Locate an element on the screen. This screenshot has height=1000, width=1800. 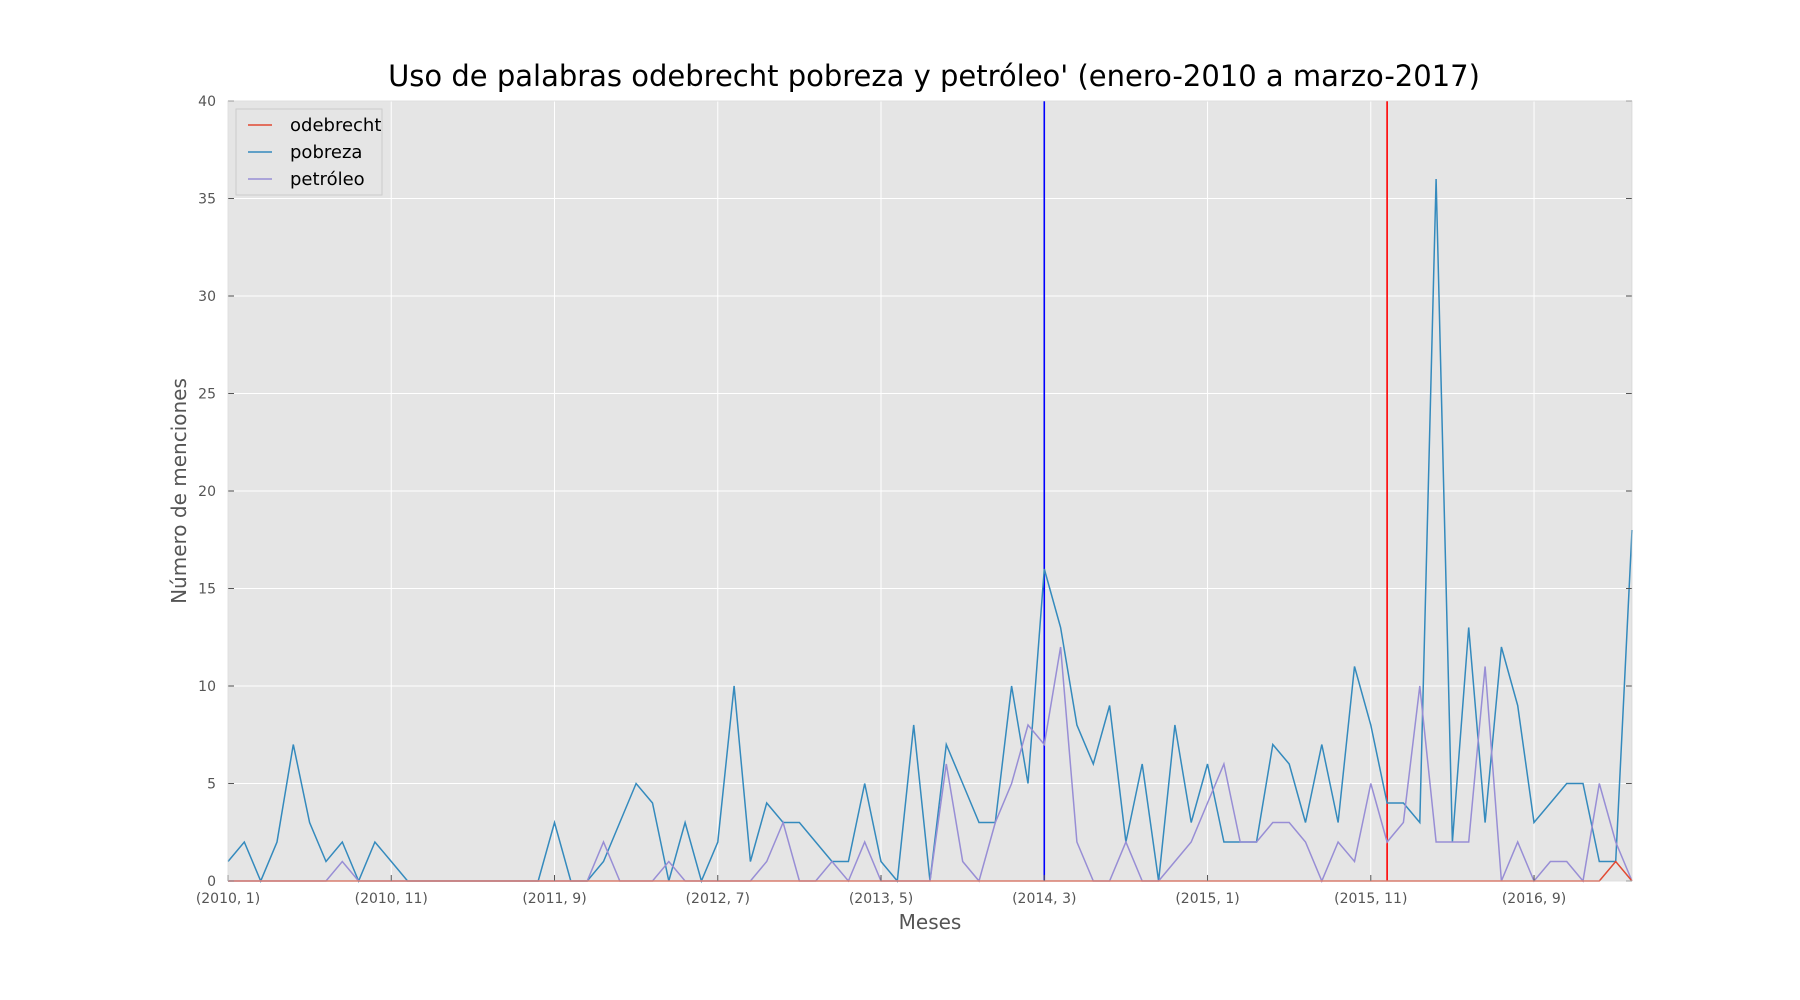
y-tick-label: 20 is located at coordinates (207, 492).